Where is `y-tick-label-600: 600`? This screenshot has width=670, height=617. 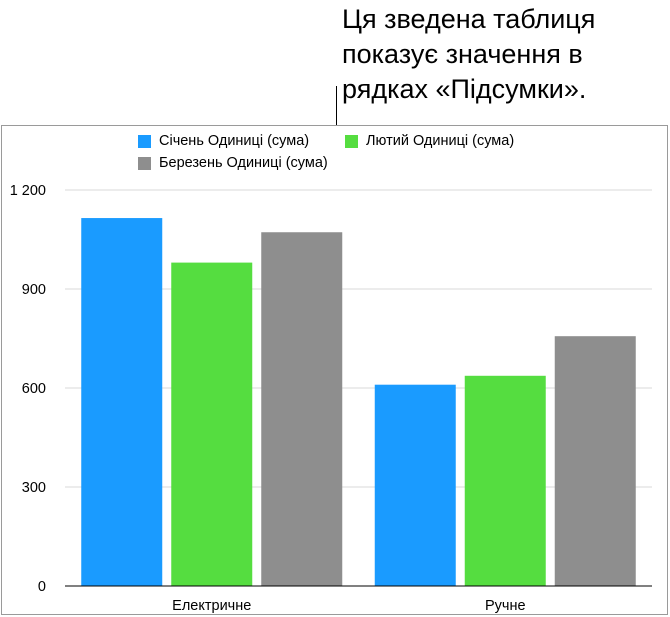 y-tick-label-600: 600 is located at coordinates (34, 389).